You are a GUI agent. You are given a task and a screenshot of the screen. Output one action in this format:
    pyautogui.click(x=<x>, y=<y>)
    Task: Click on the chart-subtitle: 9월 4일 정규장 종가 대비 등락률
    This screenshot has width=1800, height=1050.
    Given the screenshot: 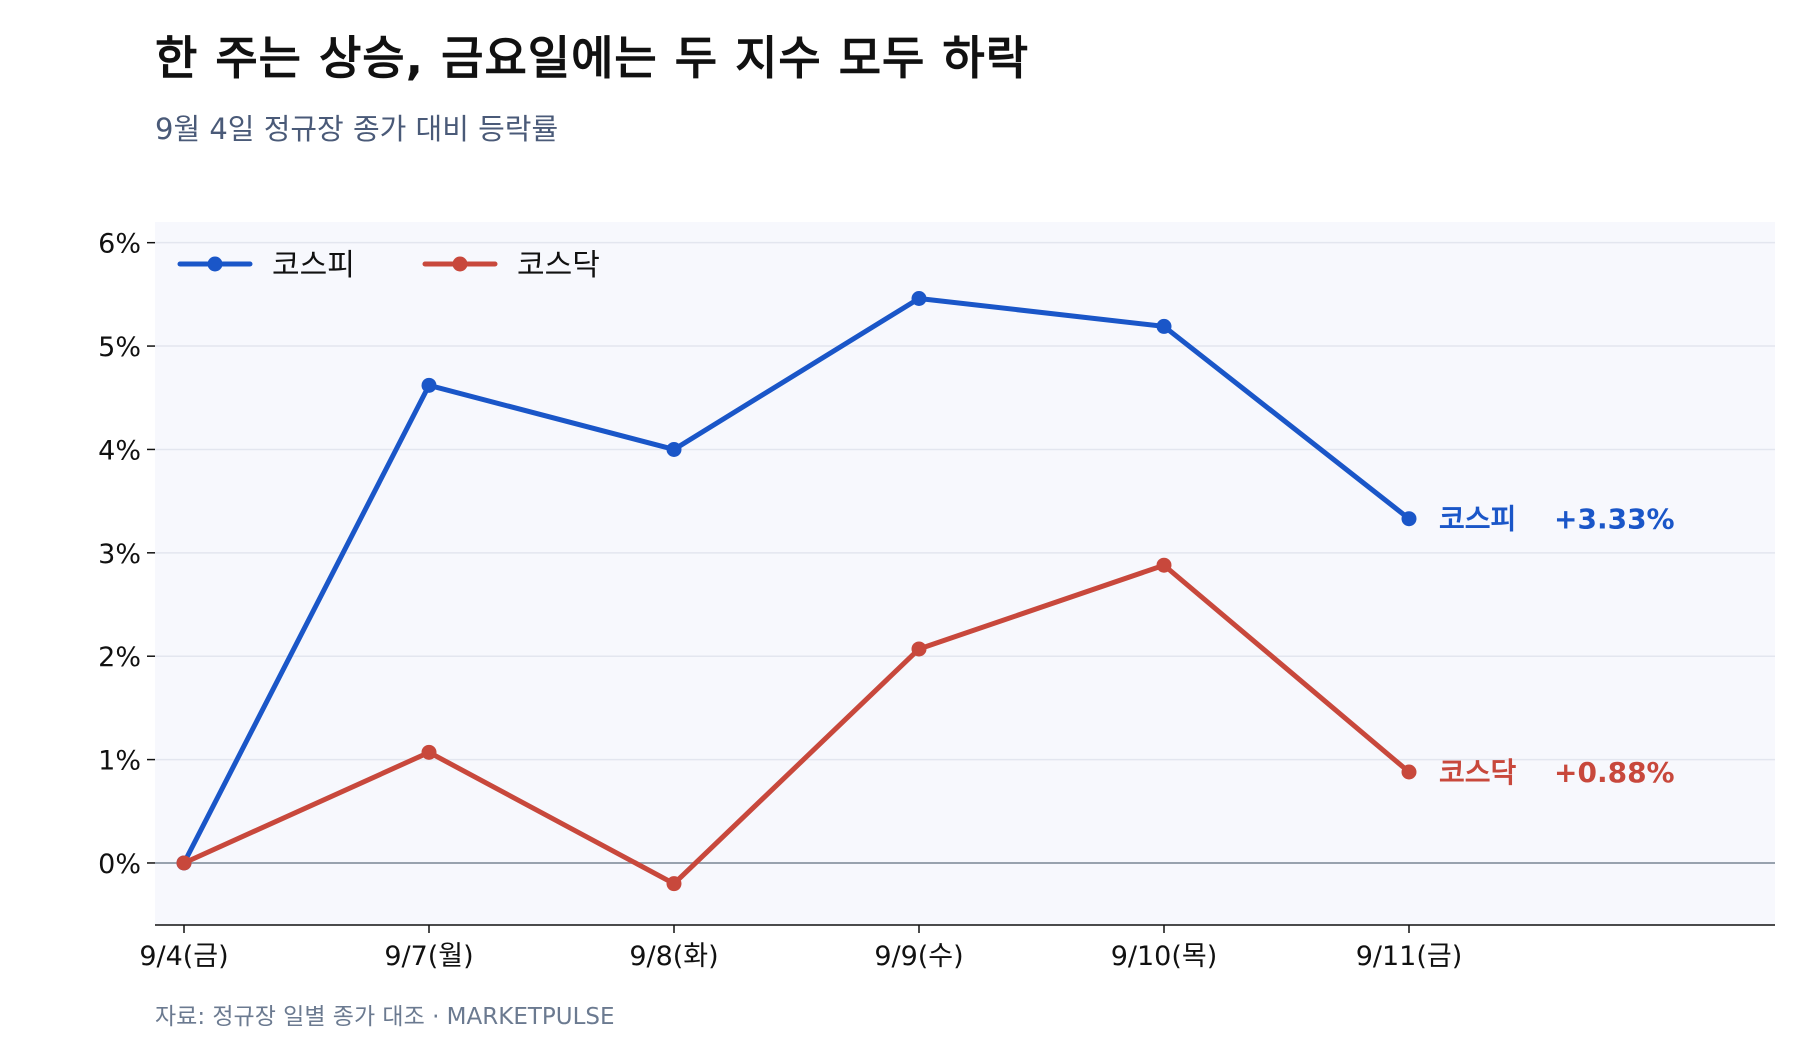 What is the action you would take?
    pyautogui.click(x=357, y=129)
    